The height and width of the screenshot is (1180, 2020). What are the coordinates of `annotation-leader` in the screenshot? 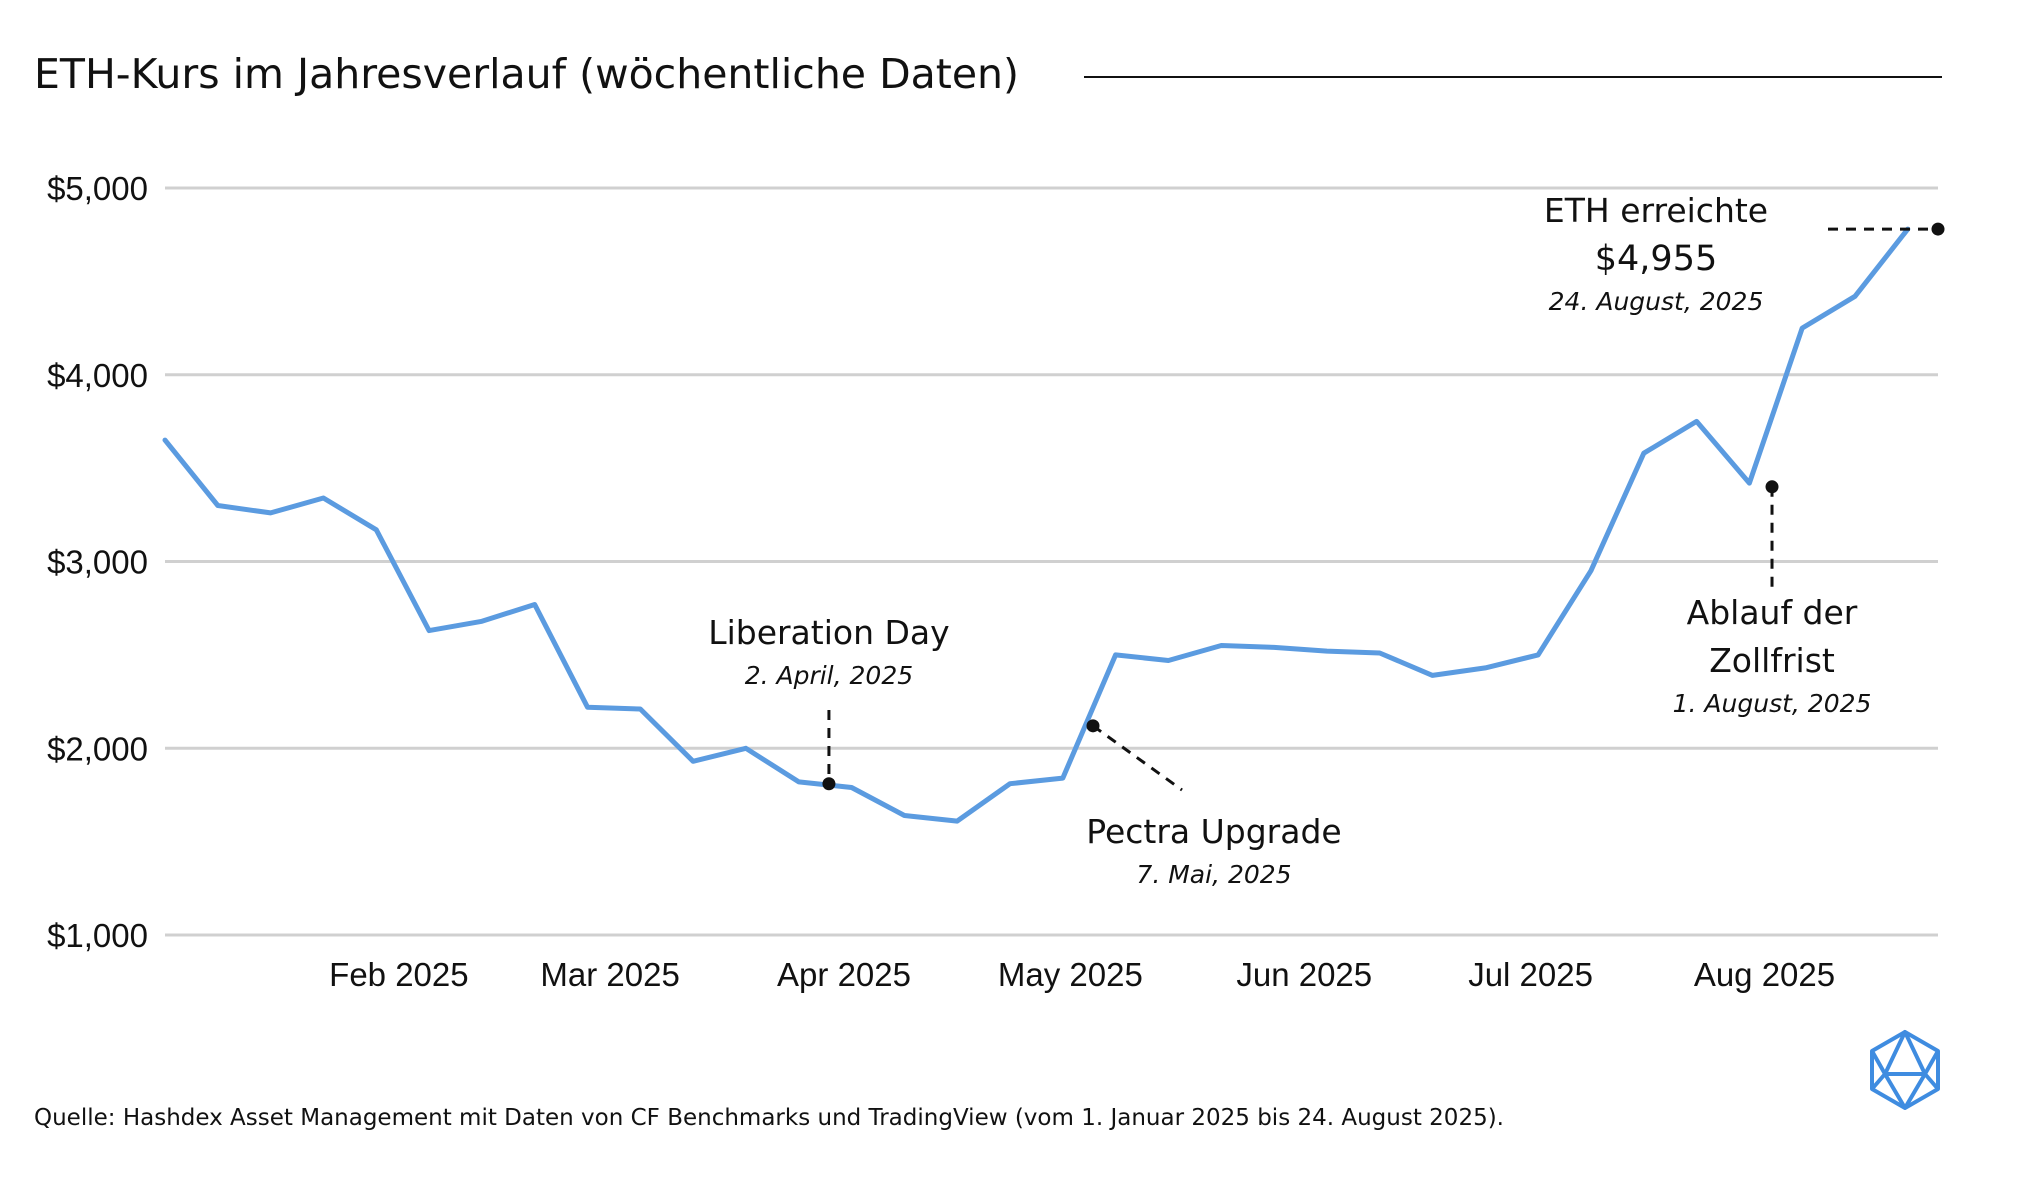 It's located at (1137, 758).